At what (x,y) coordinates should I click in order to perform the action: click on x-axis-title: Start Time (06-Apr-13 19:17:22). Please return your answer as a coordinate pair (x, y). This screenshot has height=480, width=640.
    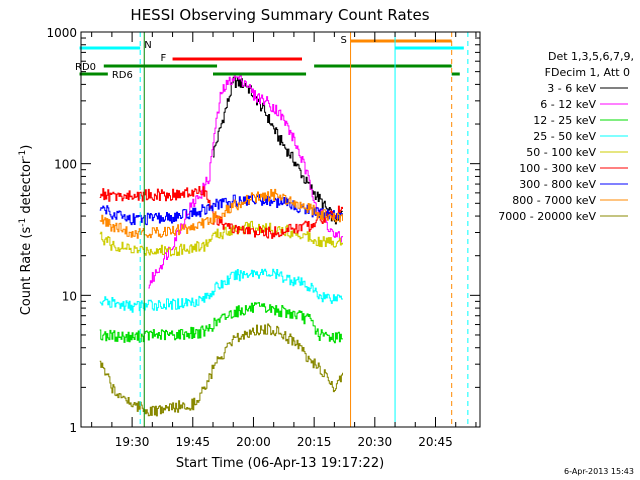
    Looking at the image, I should click on (280, 463).